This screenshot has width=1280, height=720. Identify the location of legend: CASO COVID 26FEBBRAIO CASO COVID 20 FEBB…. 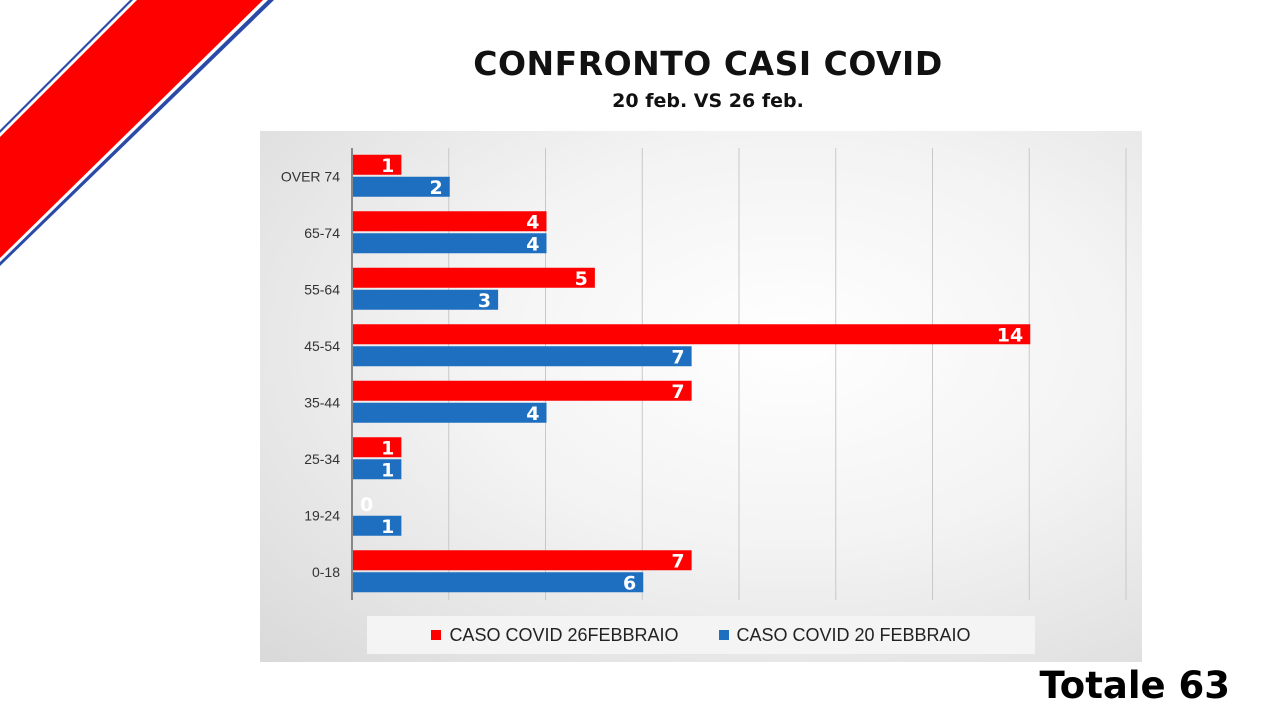
(701, 635).